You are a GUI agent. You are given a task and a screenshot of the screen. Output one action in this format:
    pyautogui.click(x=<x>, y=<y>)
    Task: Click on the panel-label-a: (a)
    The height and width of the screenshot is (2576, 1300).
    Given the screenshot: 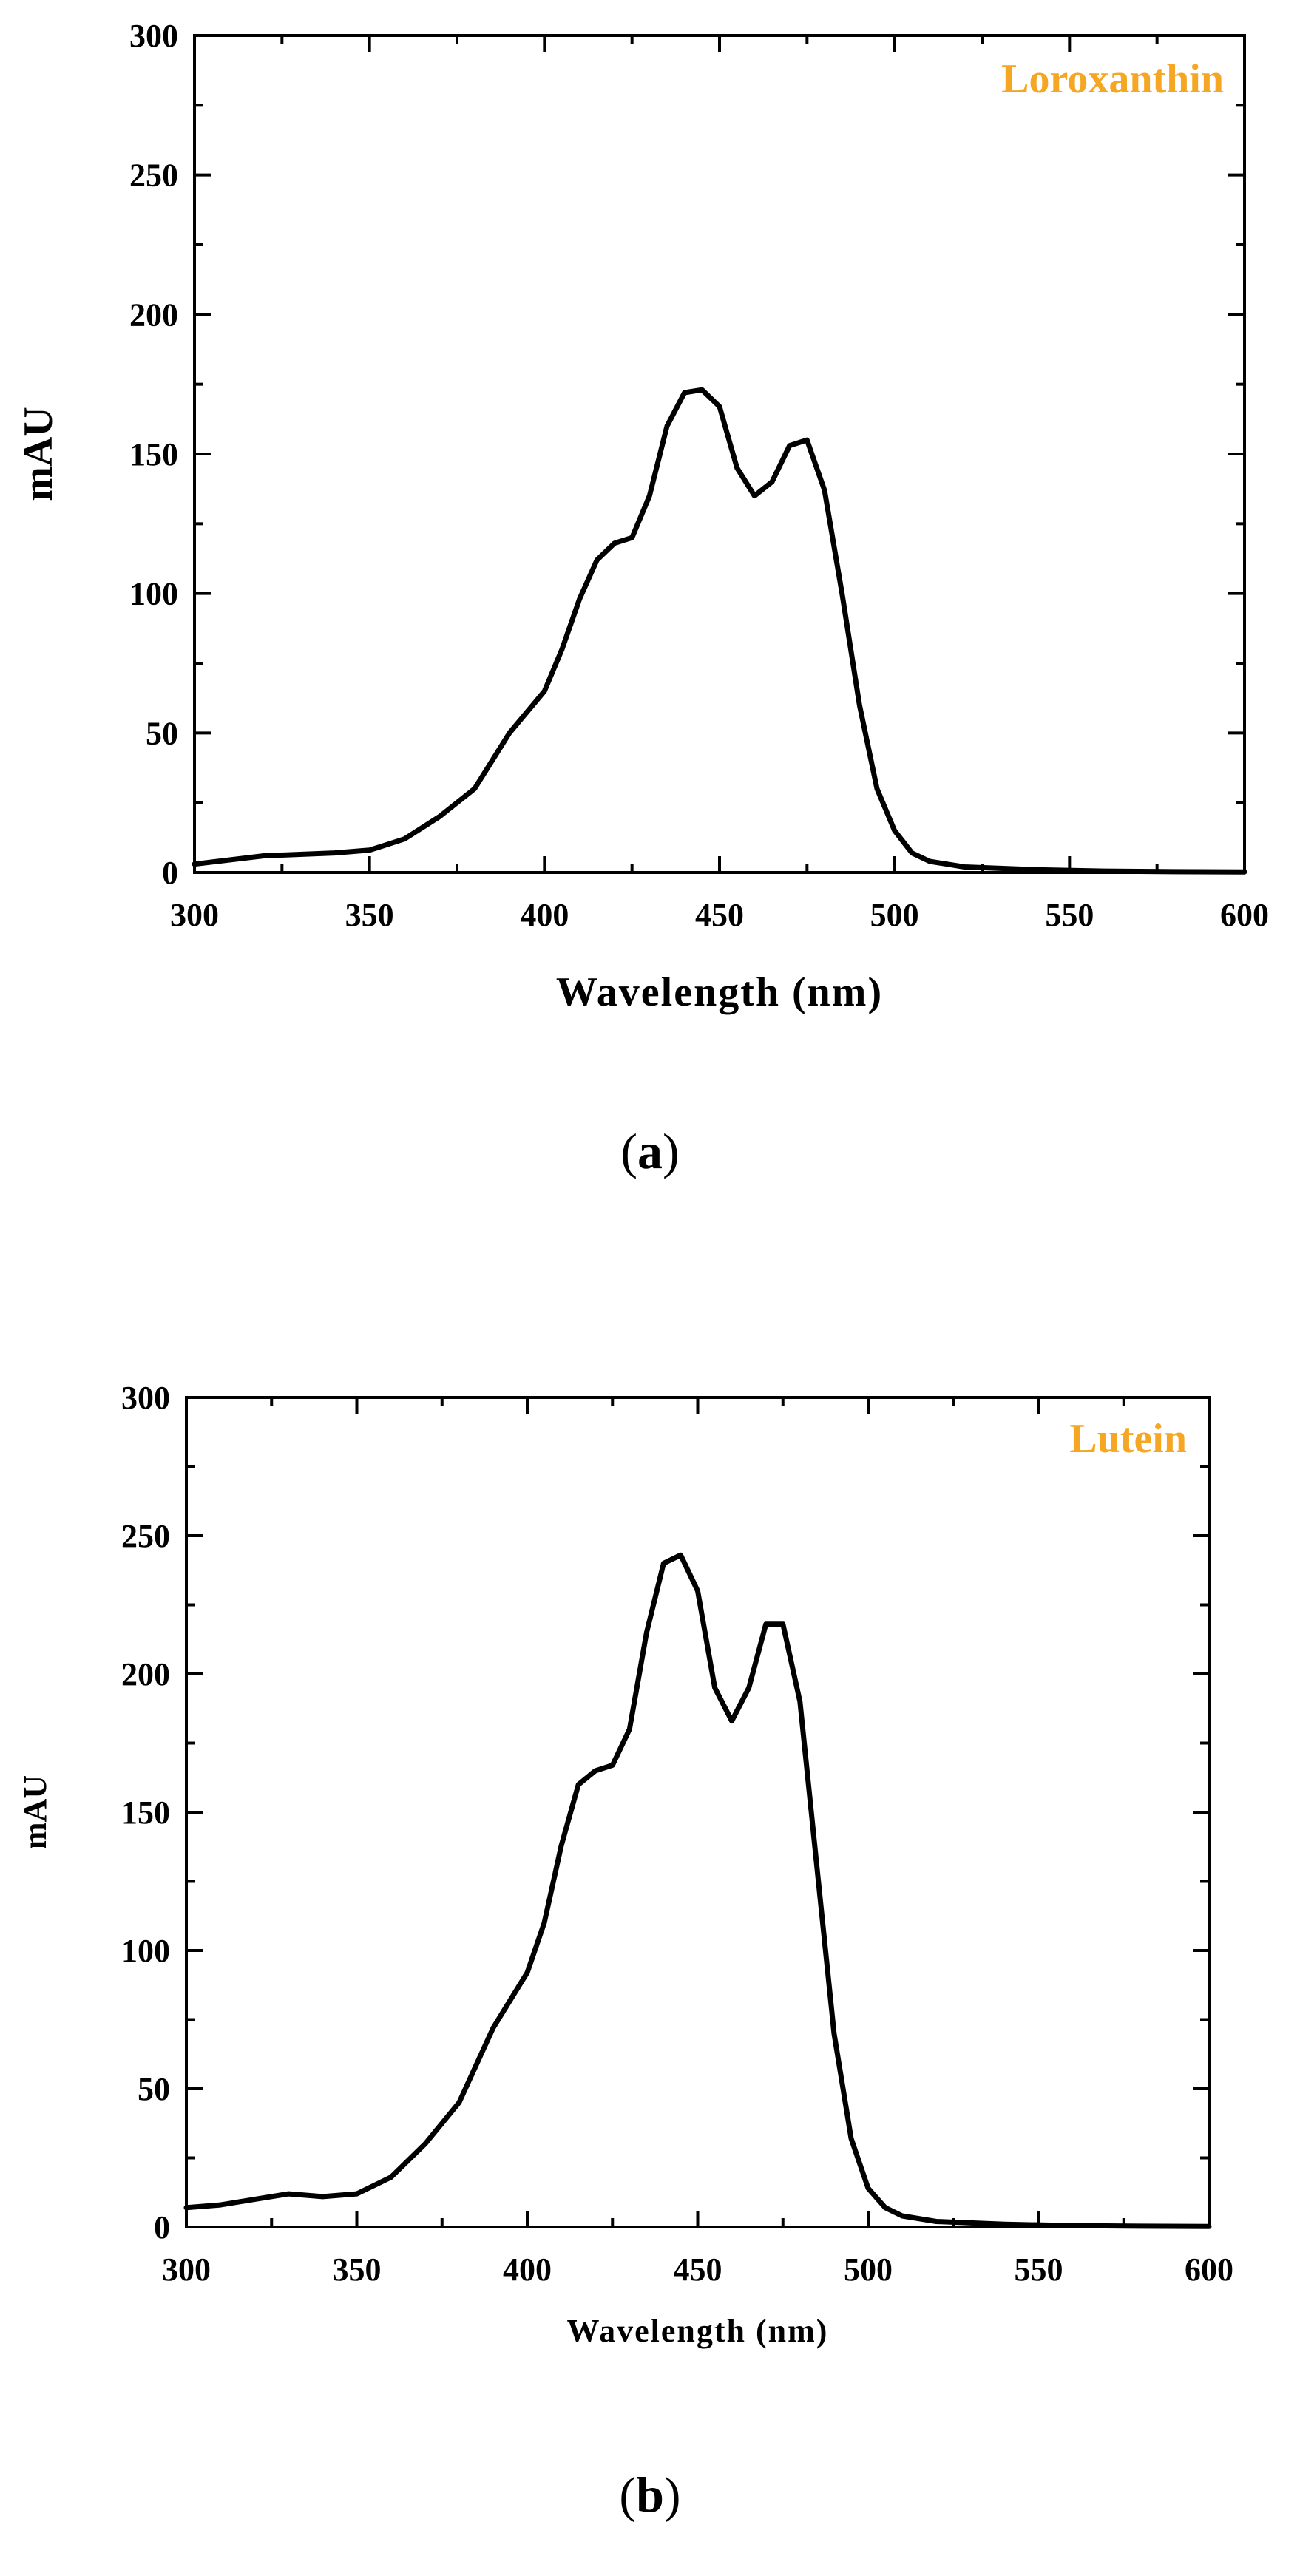 What is the action you would take?
    pyautogui.click(x=649, y=1151)
    